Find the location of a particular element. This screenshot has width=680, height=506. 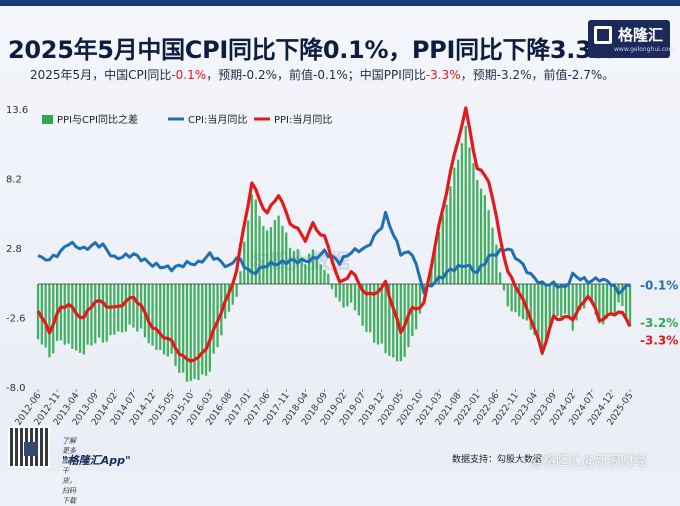

subtitle-text: 2025年5月，中国CPI同比 is located at coordinates (101, 75).